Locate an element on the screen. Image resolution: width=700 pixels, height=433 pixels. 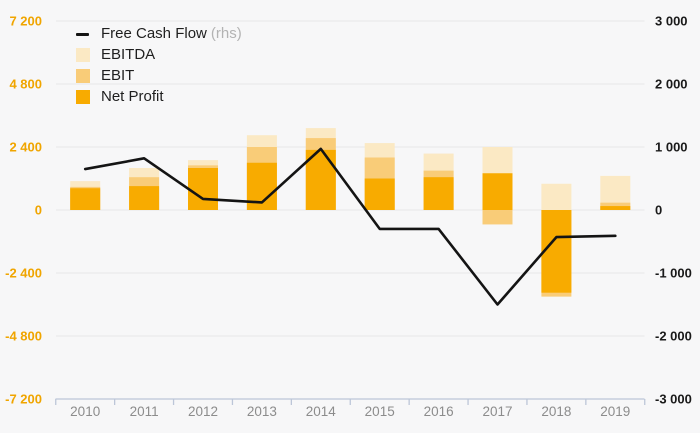
x-axis-year-label: 2016 is located at coordinates (439, 411).